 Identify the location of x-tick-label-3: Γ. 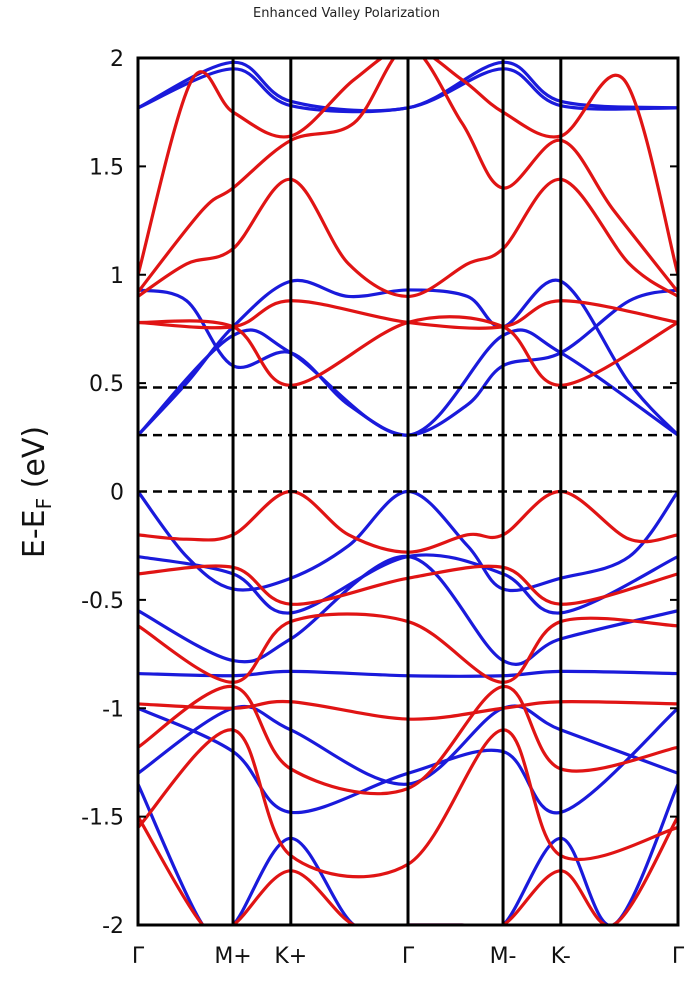
(408, 956).